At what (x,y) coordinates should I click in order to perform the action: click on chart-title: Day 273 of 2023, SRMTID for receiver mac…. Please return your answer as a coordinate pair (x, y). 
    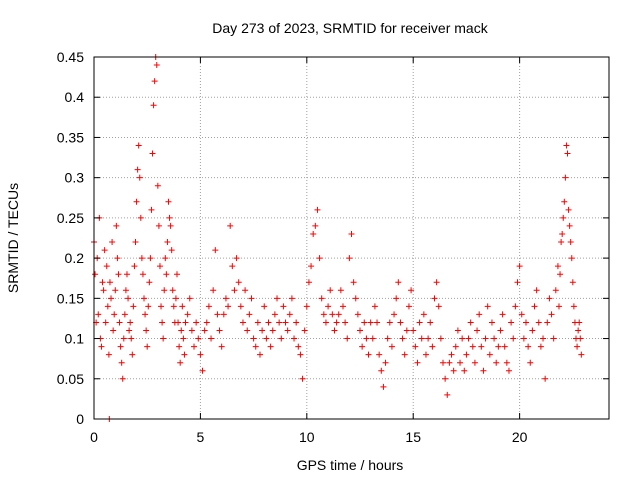
    Looking at the image, I should click on (350, 28).